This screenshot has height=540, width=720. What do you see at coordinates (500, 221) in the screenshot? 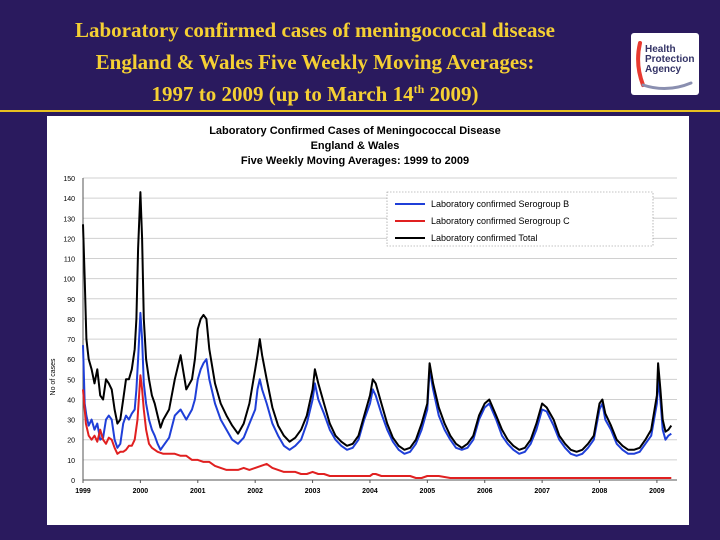
I see `legend-entry: Laboratory confirmed Serogroup C` at bounding box center [500, 221].